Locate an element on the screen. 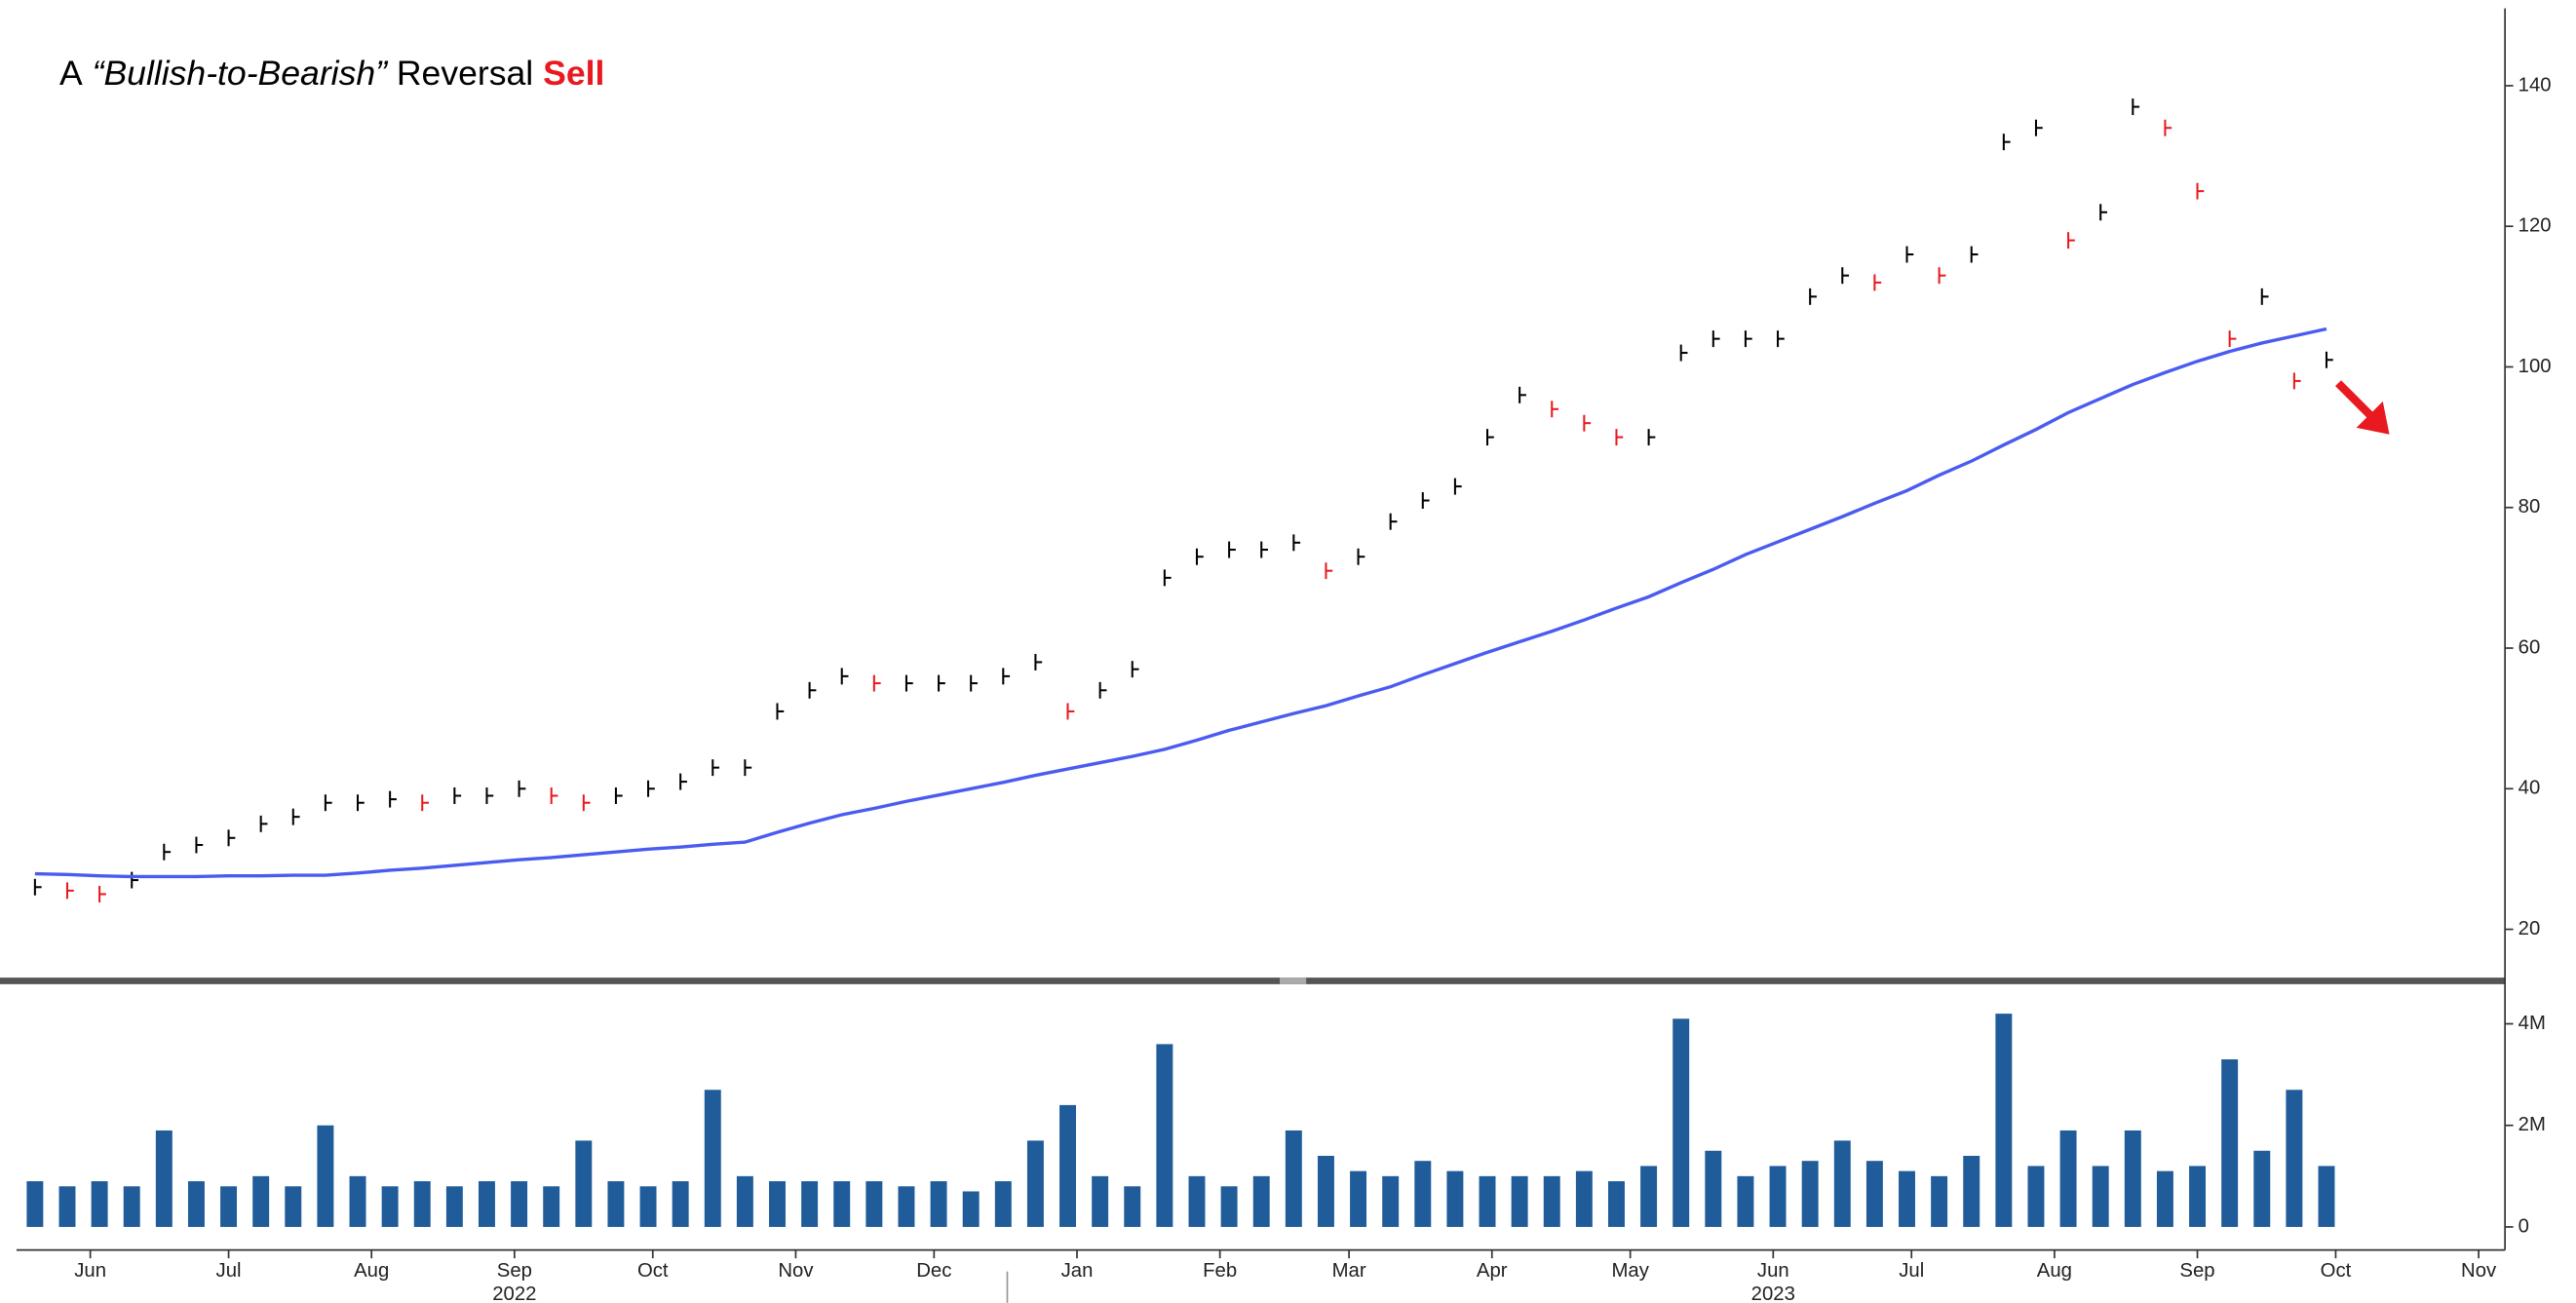 The height and width of the screenshot is (1303, 2576). y-tick-label: 100 is located at coordinates (2535, 366).